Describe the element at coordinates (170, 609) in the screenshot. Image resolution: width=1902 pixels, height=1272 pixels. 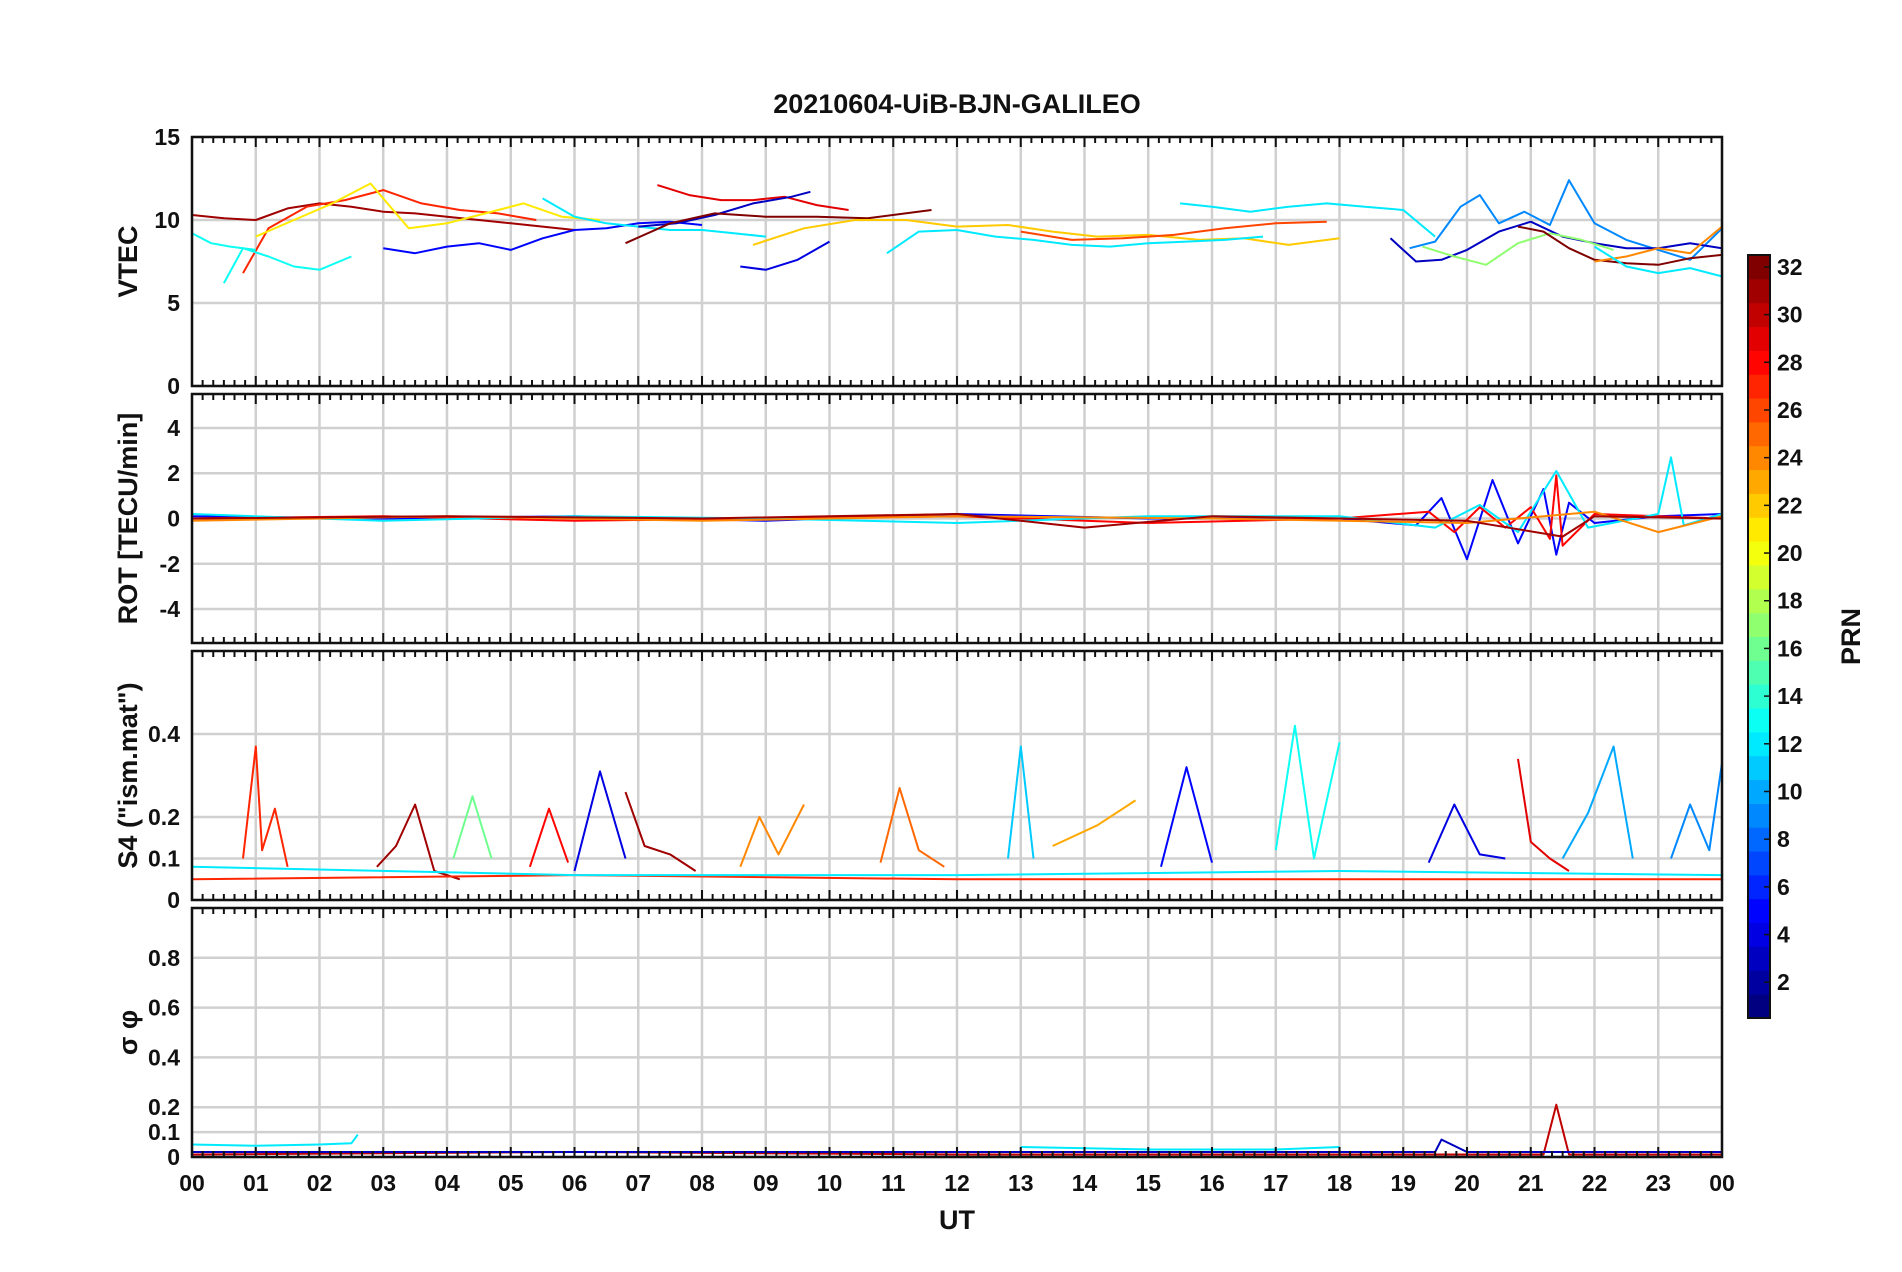
I see `y-tick-label: -4` at that location.